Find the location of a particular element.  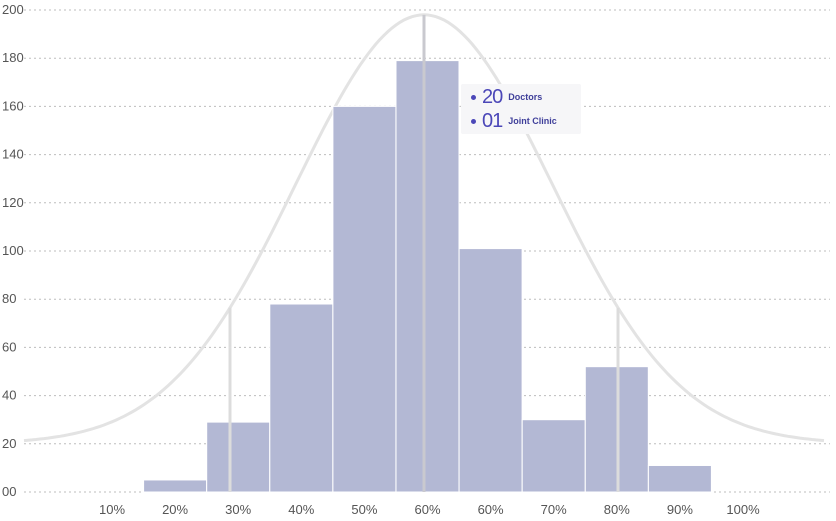

y-tick-label: 20 is located at coordinates (9, 443).